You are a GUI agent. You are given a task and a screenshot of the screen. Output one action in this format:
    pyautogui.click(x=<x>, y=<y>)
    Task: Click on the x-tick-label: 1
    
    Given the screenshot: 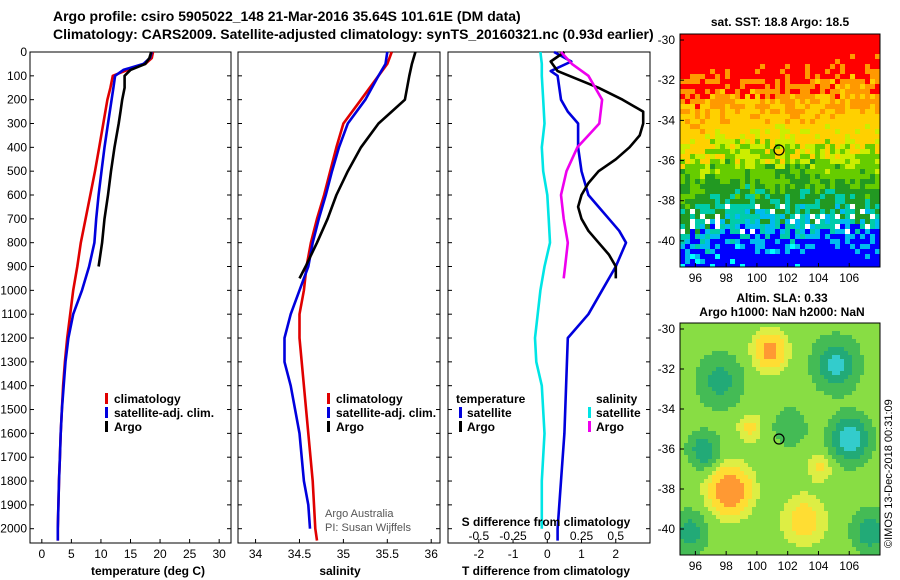 What is the action you would take?
    pyautogui.click(x=581, y=554)
    